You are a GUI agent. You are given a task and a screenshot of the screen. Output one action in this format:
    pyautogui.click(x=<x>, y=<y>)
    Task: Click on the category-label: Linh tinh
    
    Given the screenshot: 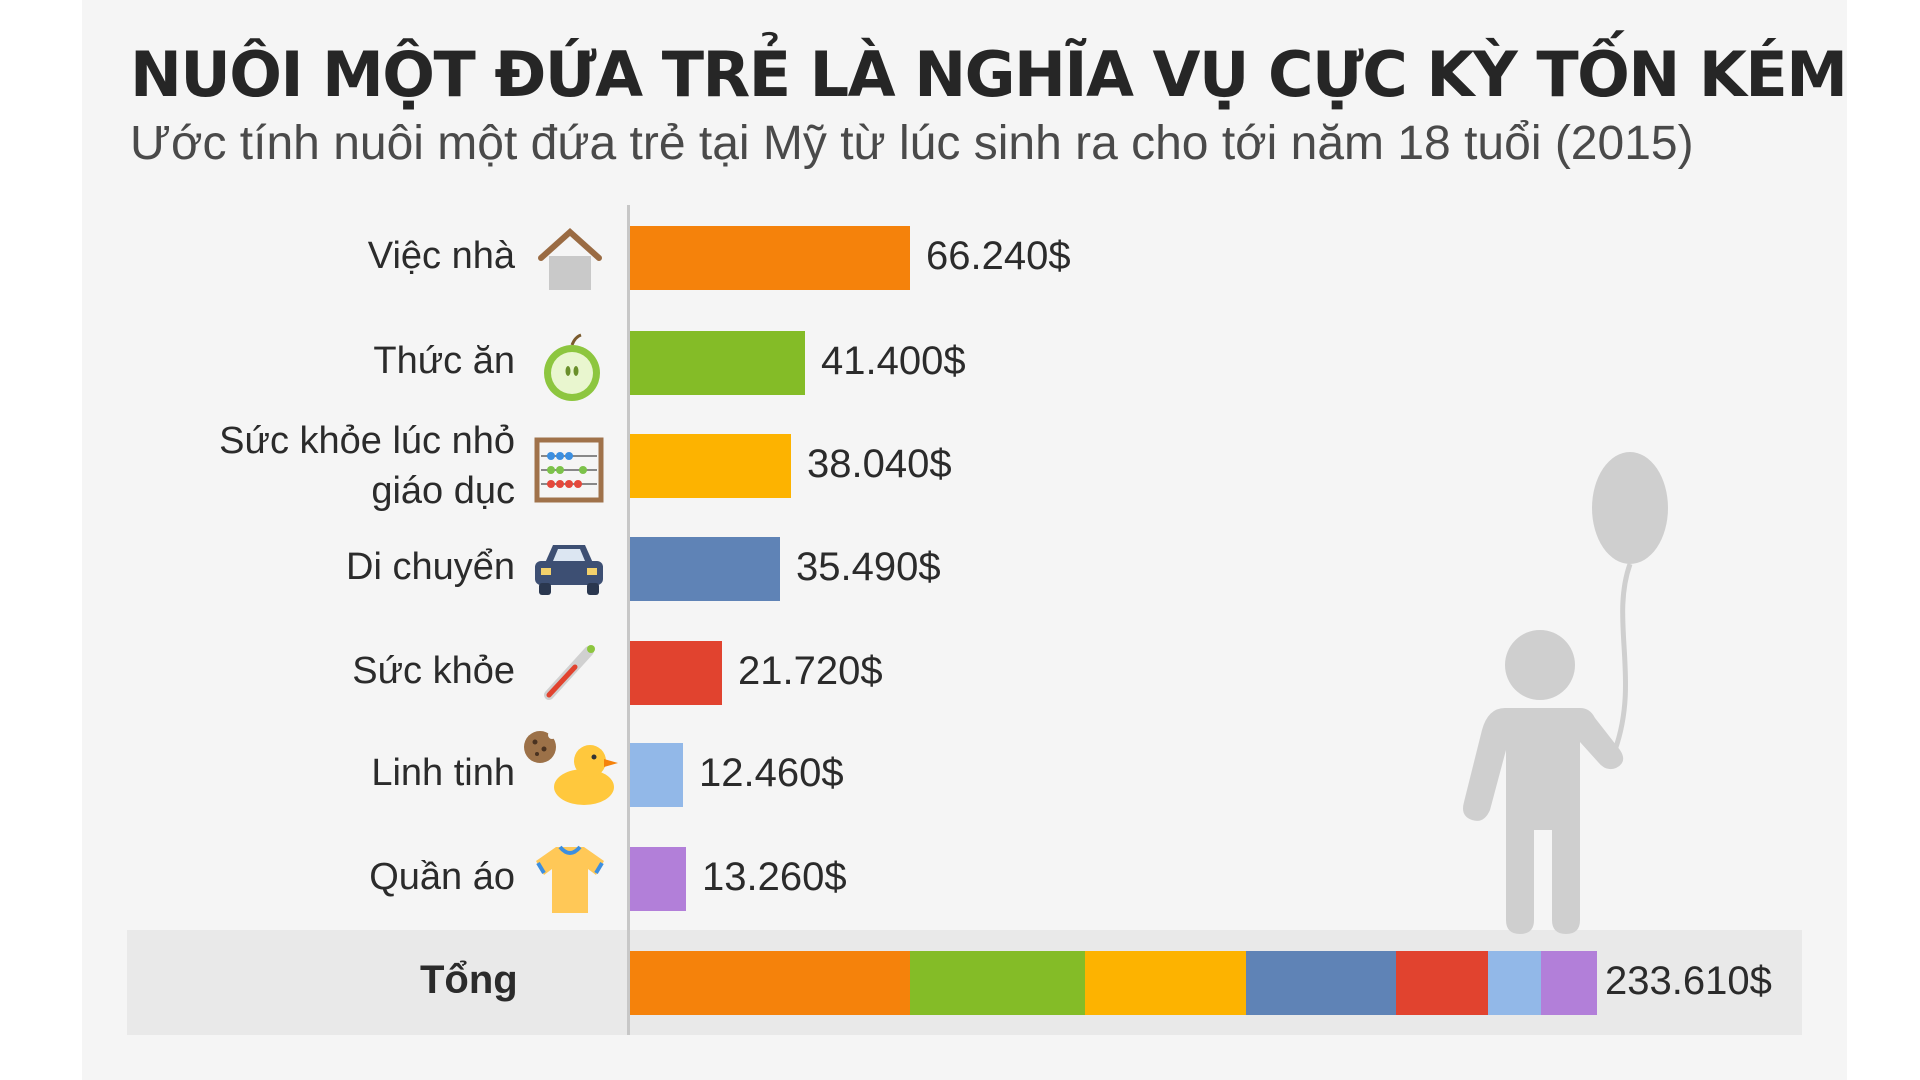 What is the action you would take?
    pyautogui.click(x=443, y=773)
    